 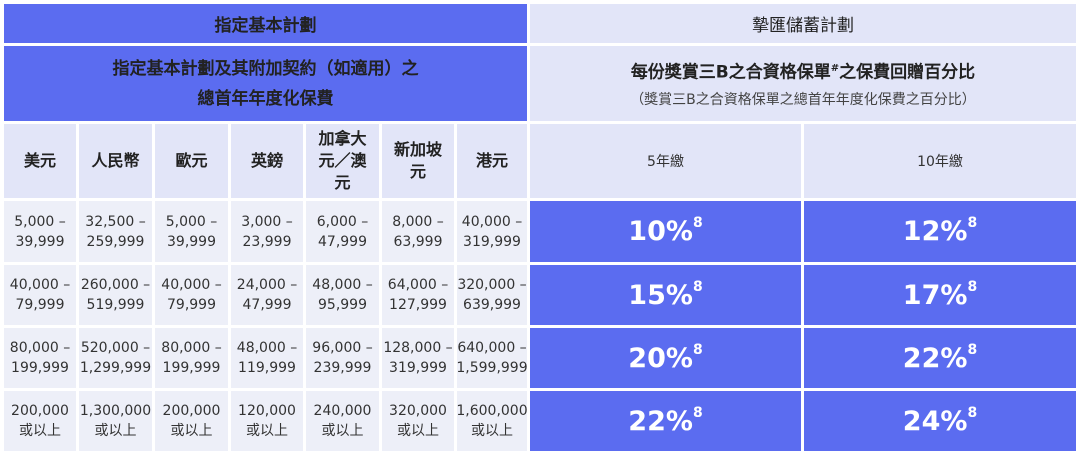 I want to click on range-line: 199,999, so click(x=191, y=368).